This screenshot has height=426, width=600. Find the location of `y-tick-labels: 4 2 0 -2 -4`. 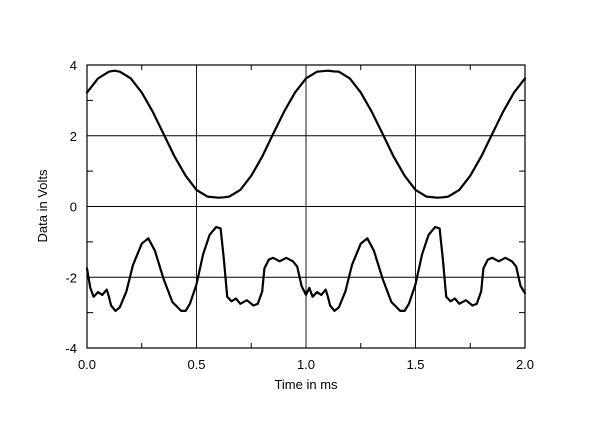

y-tick-labels: 4 2 0 -2 -4 is located at coordinates (71, 207).